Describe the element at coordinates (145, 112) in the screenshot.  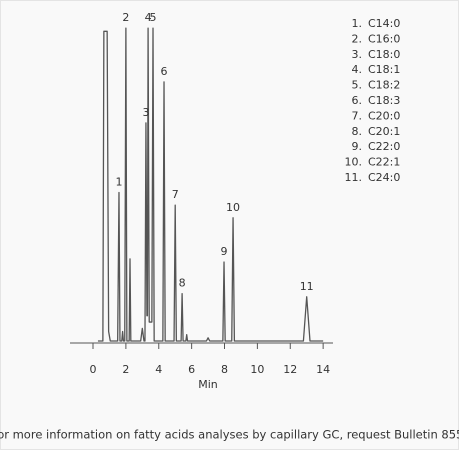
I see `peak-label: 3` at that location.